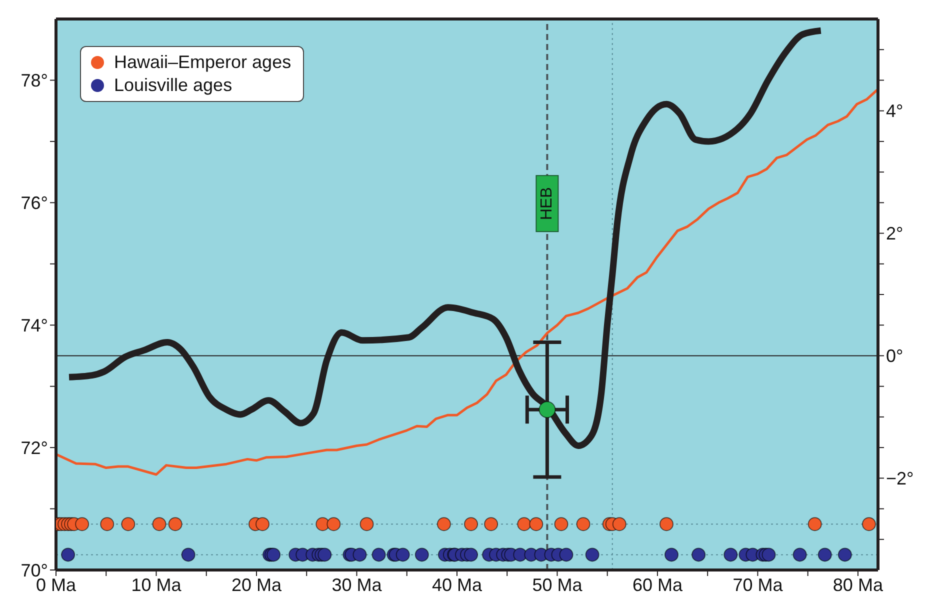  I want to click on y-tick-label: 76°, so click(34, 203).